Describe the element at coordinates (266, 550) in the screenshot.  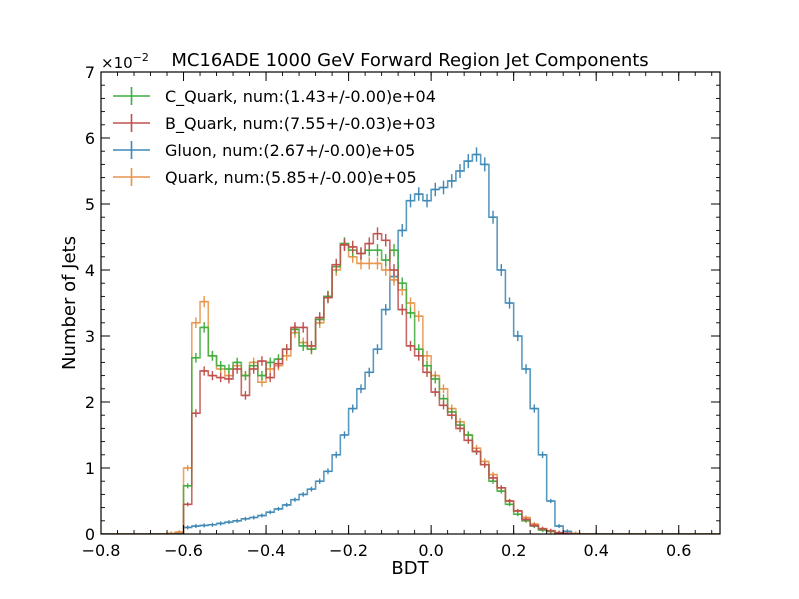
I see `x-tick-label: −0.4` at that location.